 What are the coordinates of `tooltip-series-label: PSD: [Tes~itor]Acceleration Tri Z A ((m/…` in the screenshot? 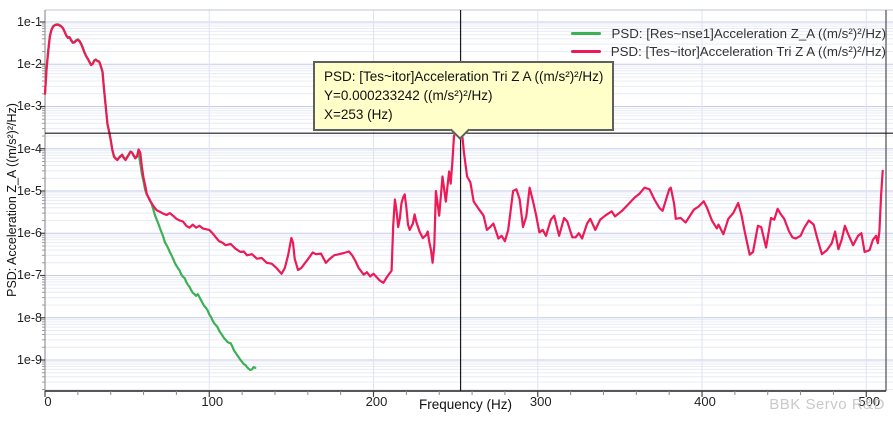 It's located at (464, 76).